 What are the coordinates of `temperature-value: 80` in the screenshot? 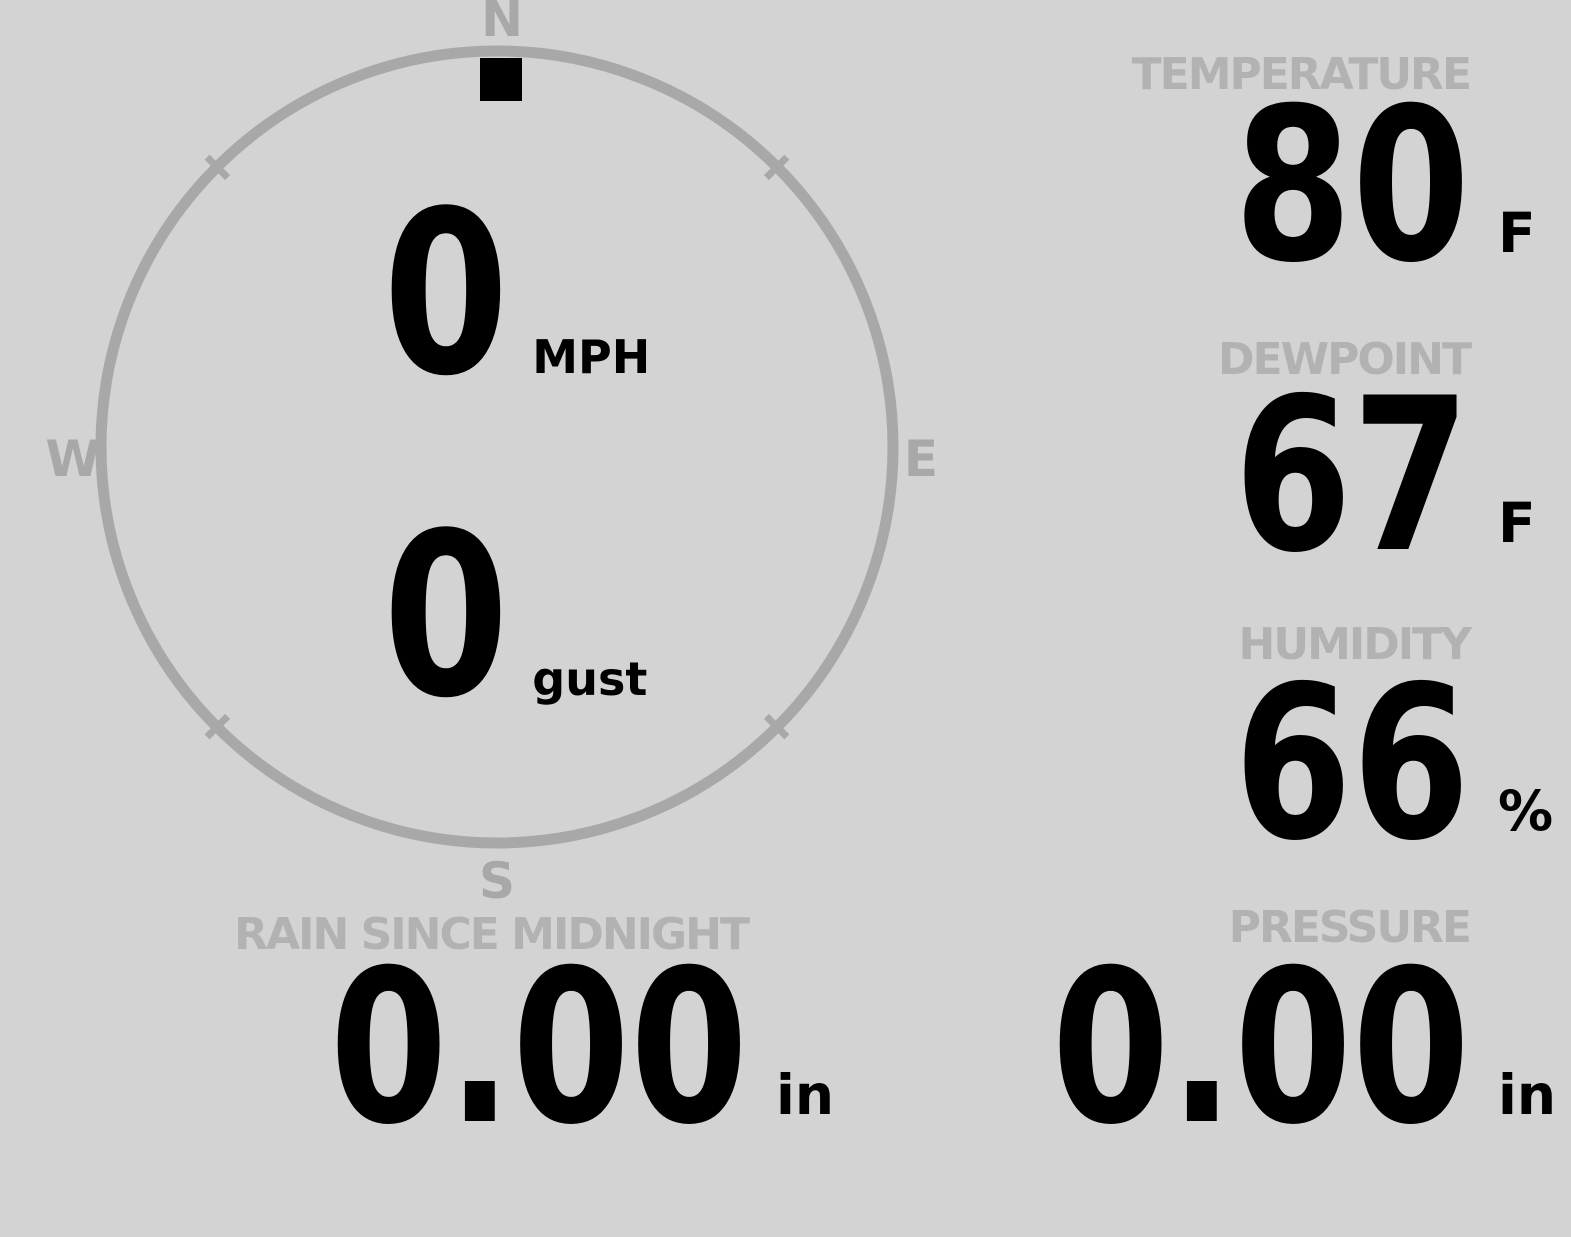 It's located at (1351, 185).